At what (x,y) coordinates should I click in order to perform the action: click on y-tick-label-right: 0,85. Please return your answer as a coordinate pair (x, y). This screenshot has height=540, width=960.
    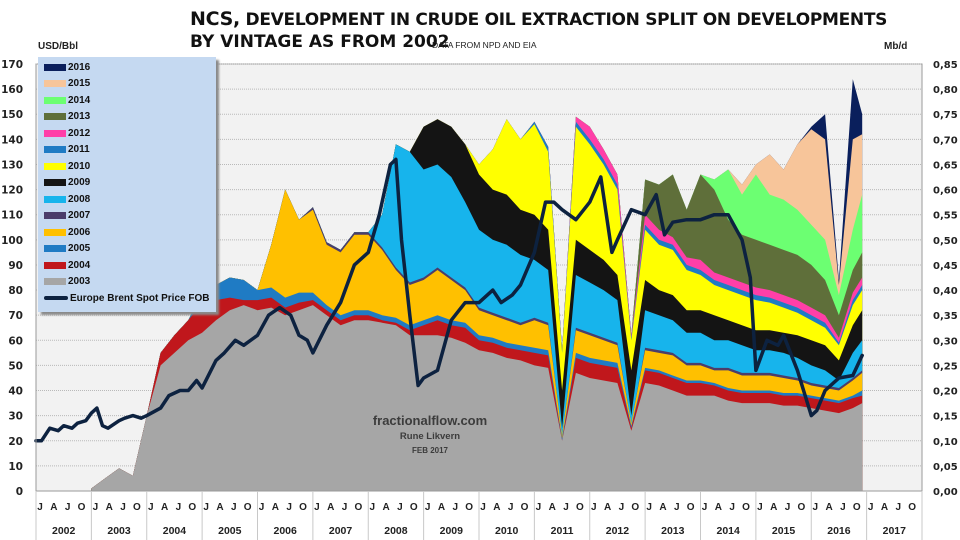
    Looking at the image, I should click on (945, 65).